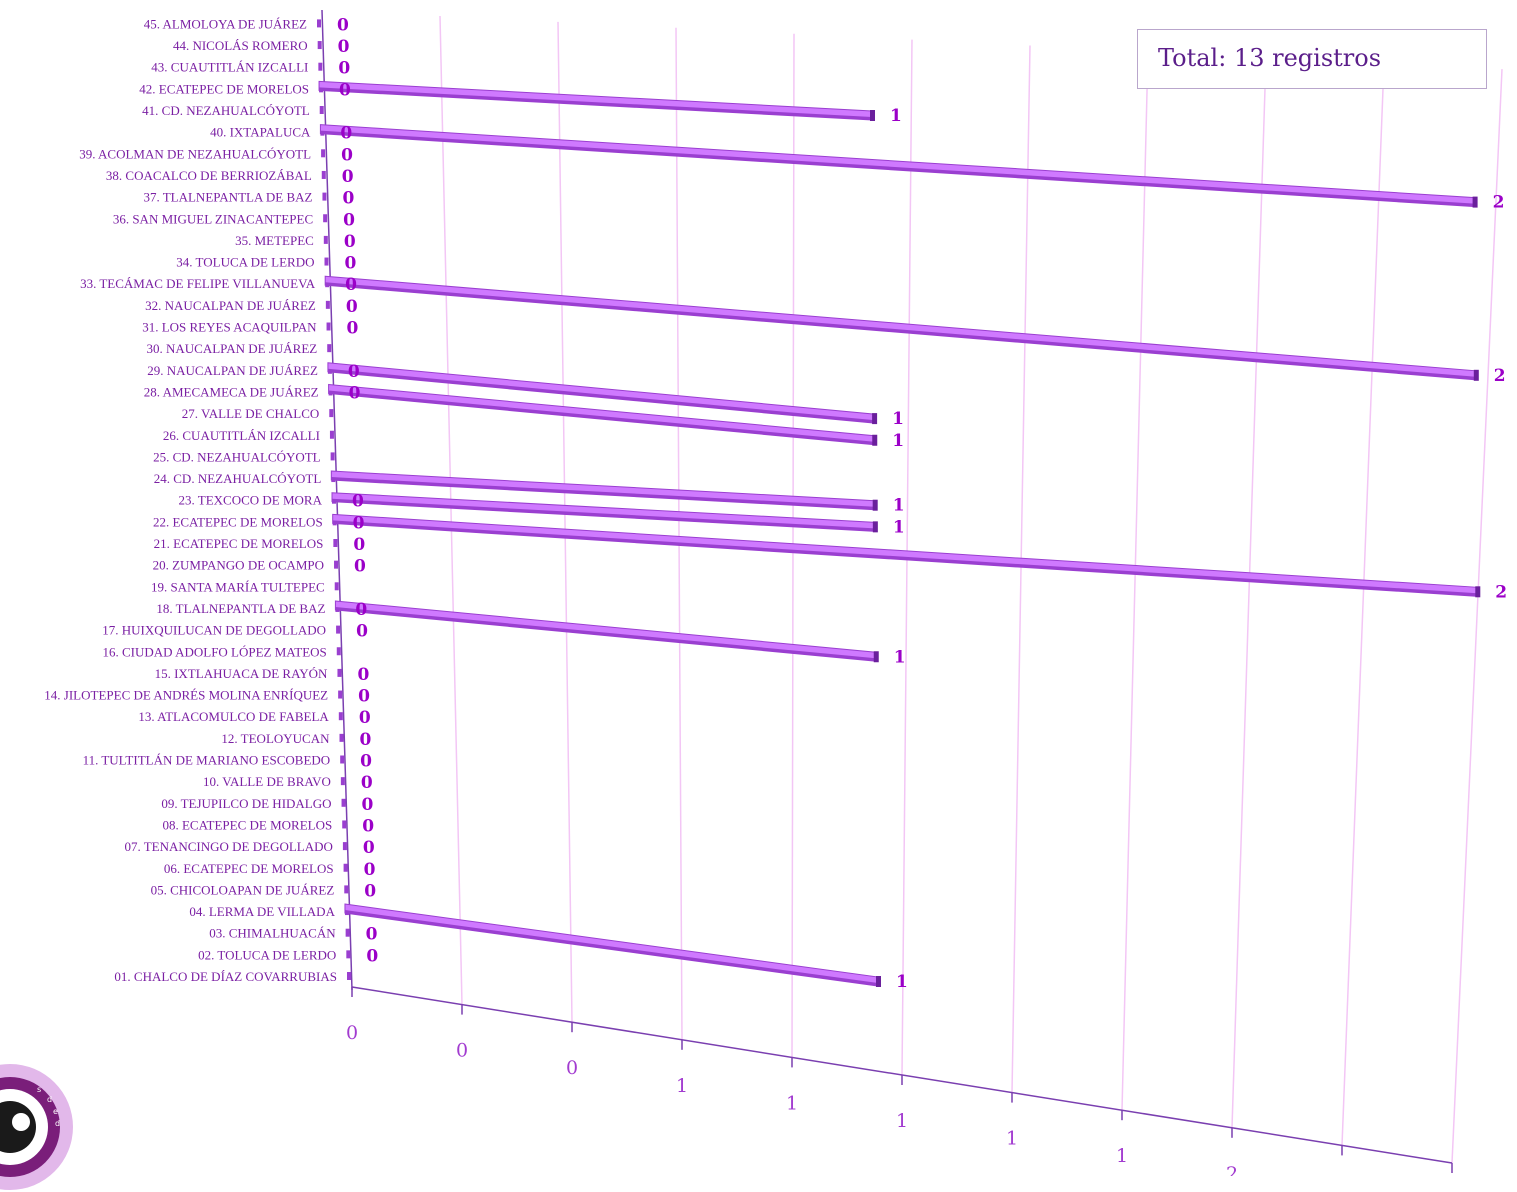 Image resolution: width=1517 pixels, height=1192 pixels. I want to click on category-label: 02. TOLUCA DE LERDO, so click(267, 954).